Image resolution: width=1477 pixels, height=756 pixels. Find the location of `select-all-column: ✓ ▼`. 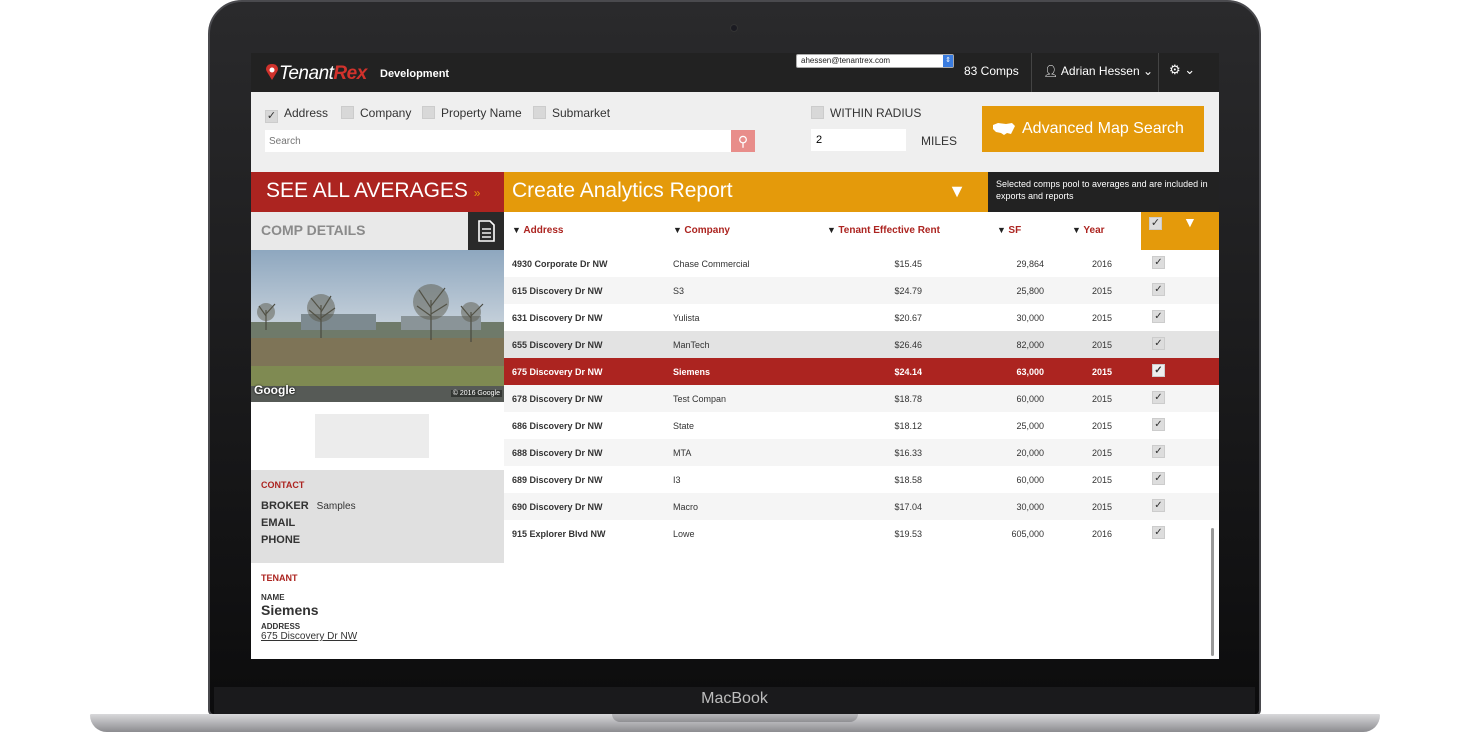

select-all-column: ✓ ▼ is located at coordinates (1180, 231).